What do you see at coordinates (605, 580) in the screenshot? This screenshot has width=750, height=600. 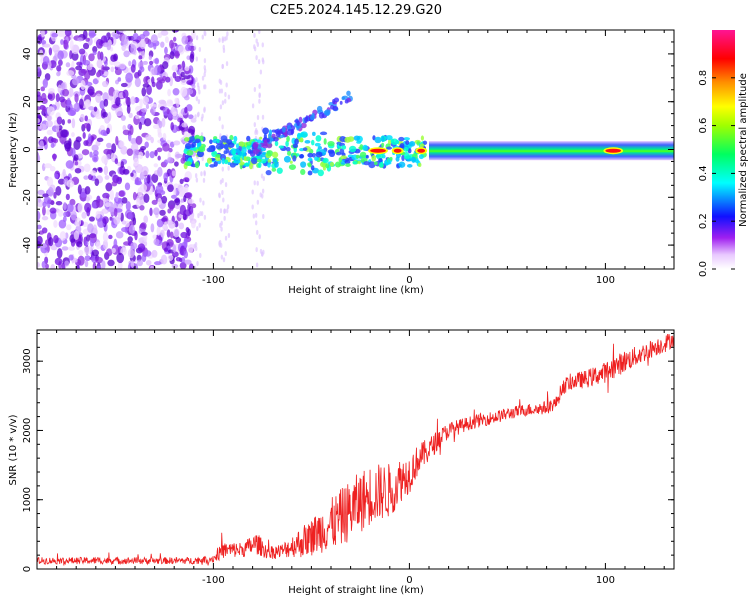 I see `x-tick-label: 100` at bounding box center [605, 580].